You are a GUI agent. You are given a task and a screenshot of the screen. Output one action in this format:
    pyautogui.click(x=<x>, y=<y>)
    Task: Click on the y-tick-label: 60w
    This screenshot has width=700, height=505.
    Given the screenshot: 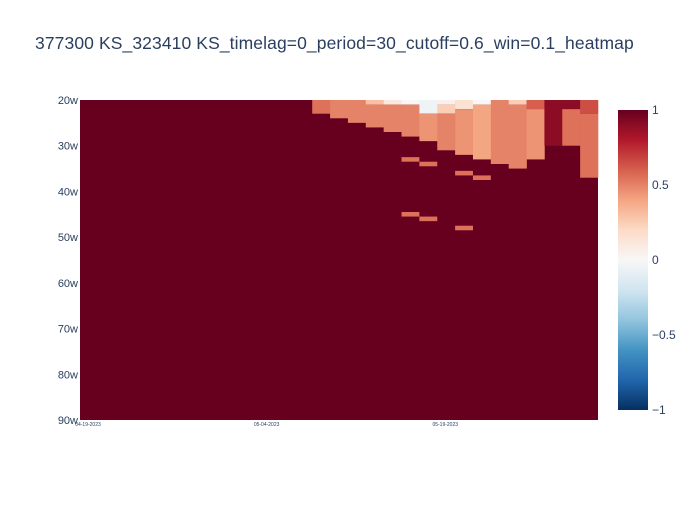 What is the action you would take?
    pyautogui.click(x=68, y=284)
    